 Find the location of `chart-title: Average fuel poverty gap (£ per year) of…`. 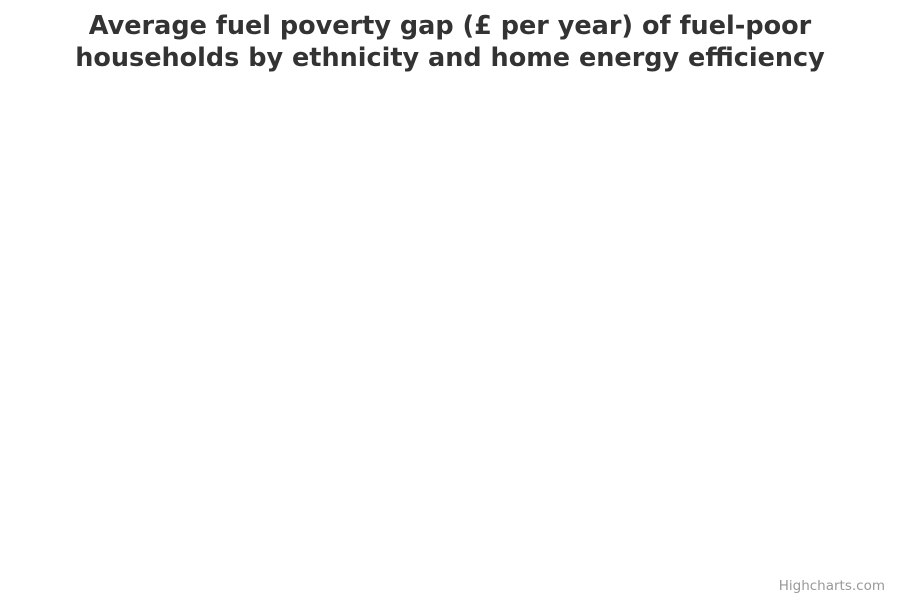

chart-title: Average fuel poverty gap (£ per year) of… is located at coordinates (450, 42).